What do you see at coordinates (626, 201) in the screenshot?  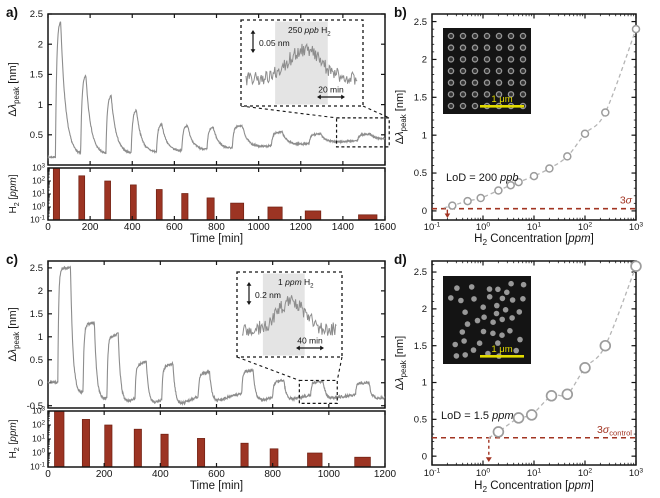 I see `threshold-label: 3σ` at bounding box center [626, 201].